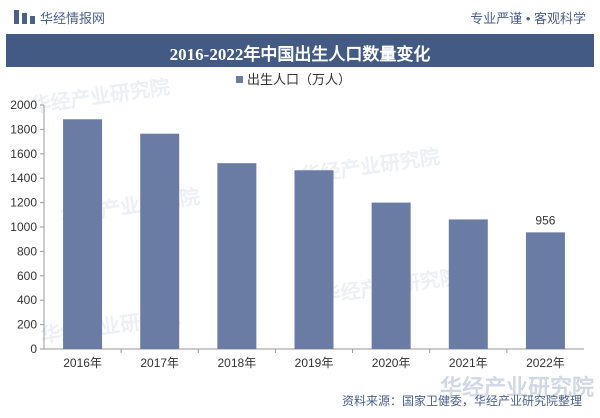 Image resolution: width=600 pixels, height=418 pixels. Describe the element at coordinates (545, 220) in the screenshot. I see `data-label: 956` at that location.